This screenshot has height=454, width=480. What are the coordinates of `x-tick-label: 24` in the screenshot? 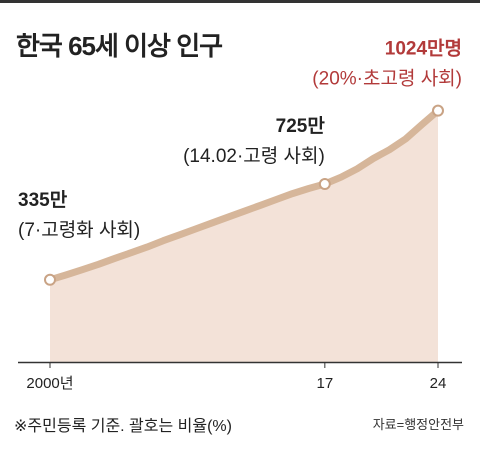 It's located at (438, 383).